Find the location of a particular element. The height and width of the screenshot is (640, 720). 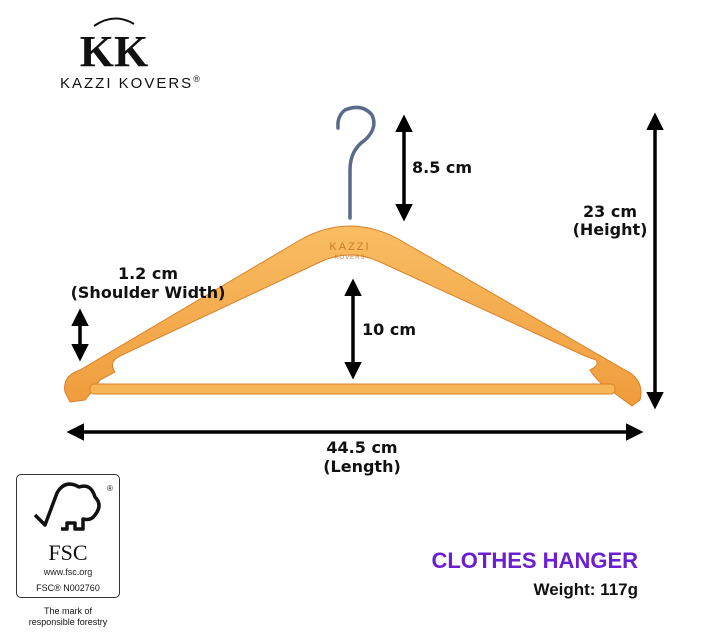

registered-mark: ® is located at coordinates (197, 79).